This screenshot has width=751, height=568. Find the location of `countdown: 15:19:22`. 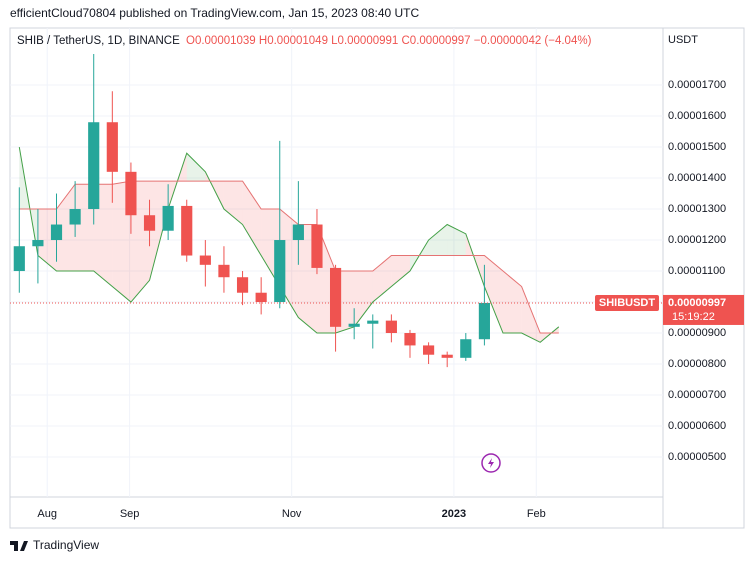

countdown: 15:19:22 is located at coordinates (693, 317).